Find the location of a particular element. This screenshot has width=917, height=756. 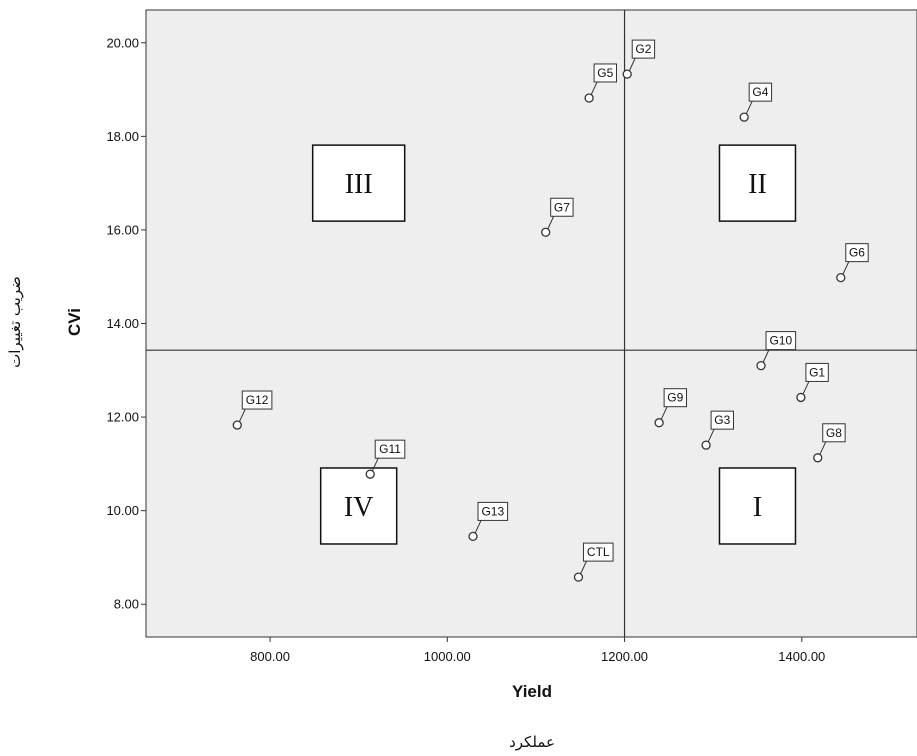

point-label: G9 is located at coordinates (675, 398).